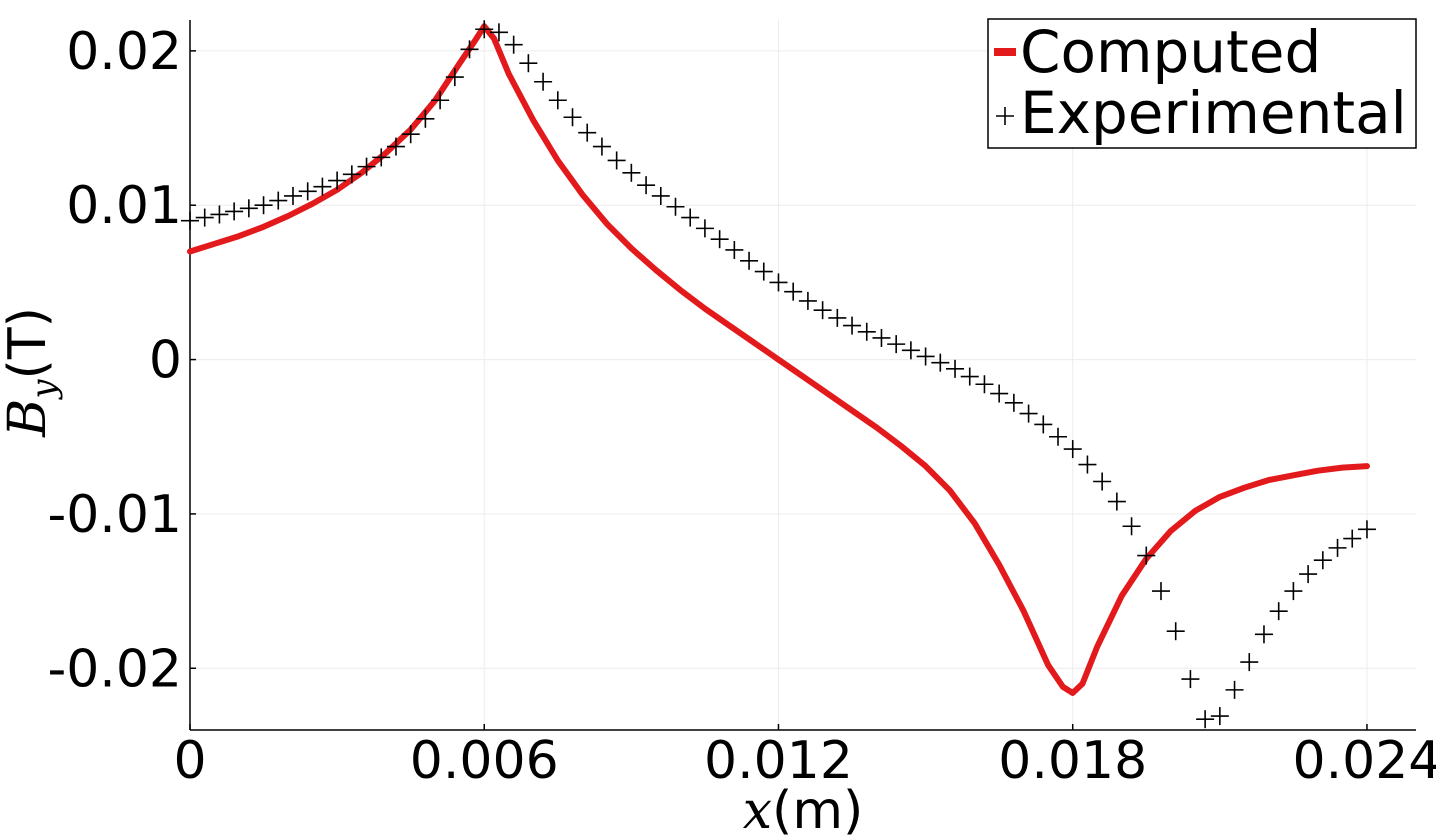 Image resolution: width=1436 pixels, height=836 pixels. I want to click on x-tick-label: 0, so click(189, 761).